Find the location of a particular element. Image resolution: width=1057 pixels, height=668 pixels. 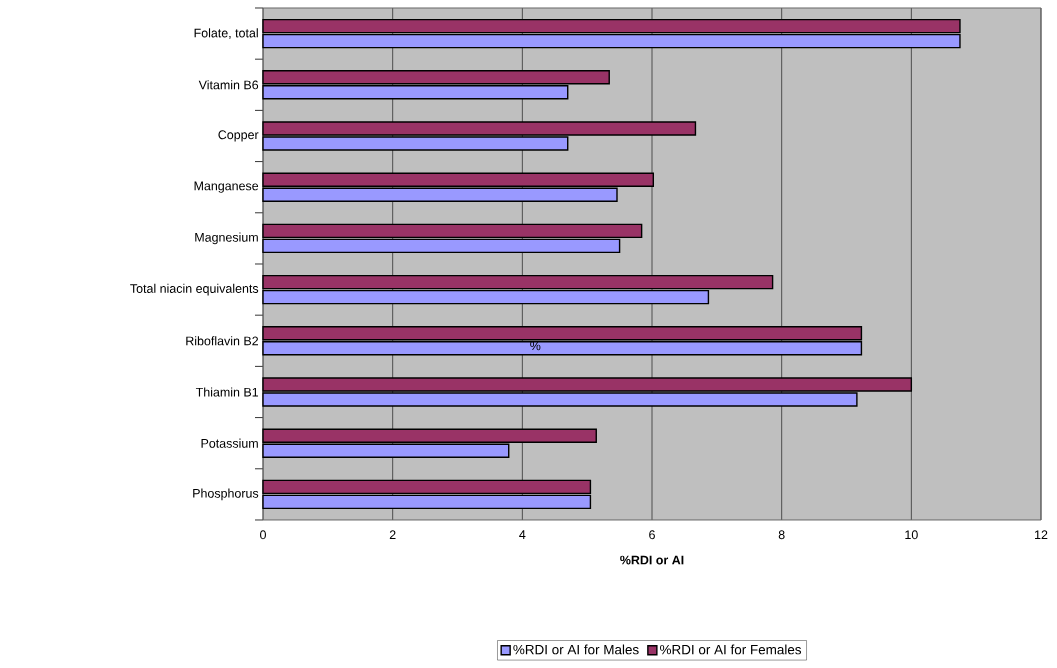

y-tick-label: Potassium is located at coordinates (229, 443).